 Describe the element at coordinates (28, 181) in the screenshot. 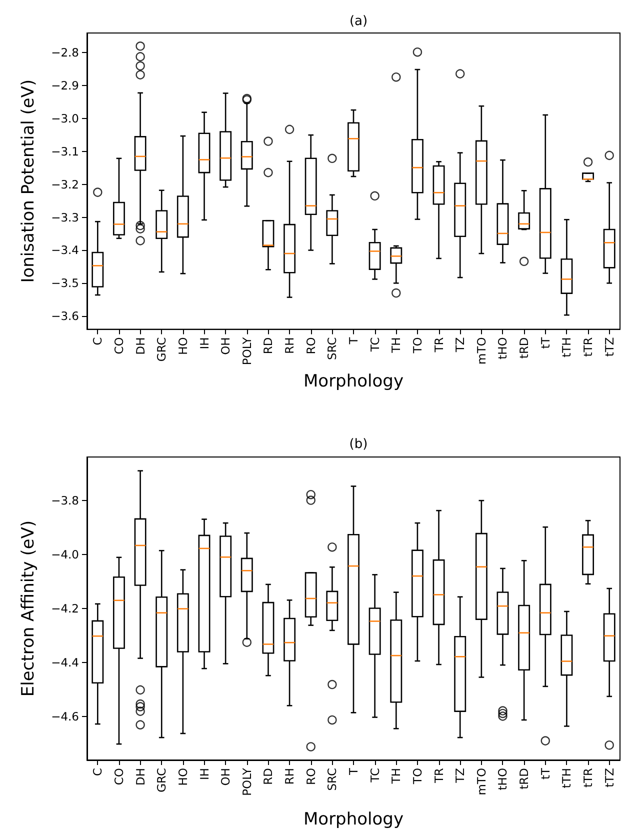

I see `y-axis-title: Ionisation Potential (eV)` at that location.